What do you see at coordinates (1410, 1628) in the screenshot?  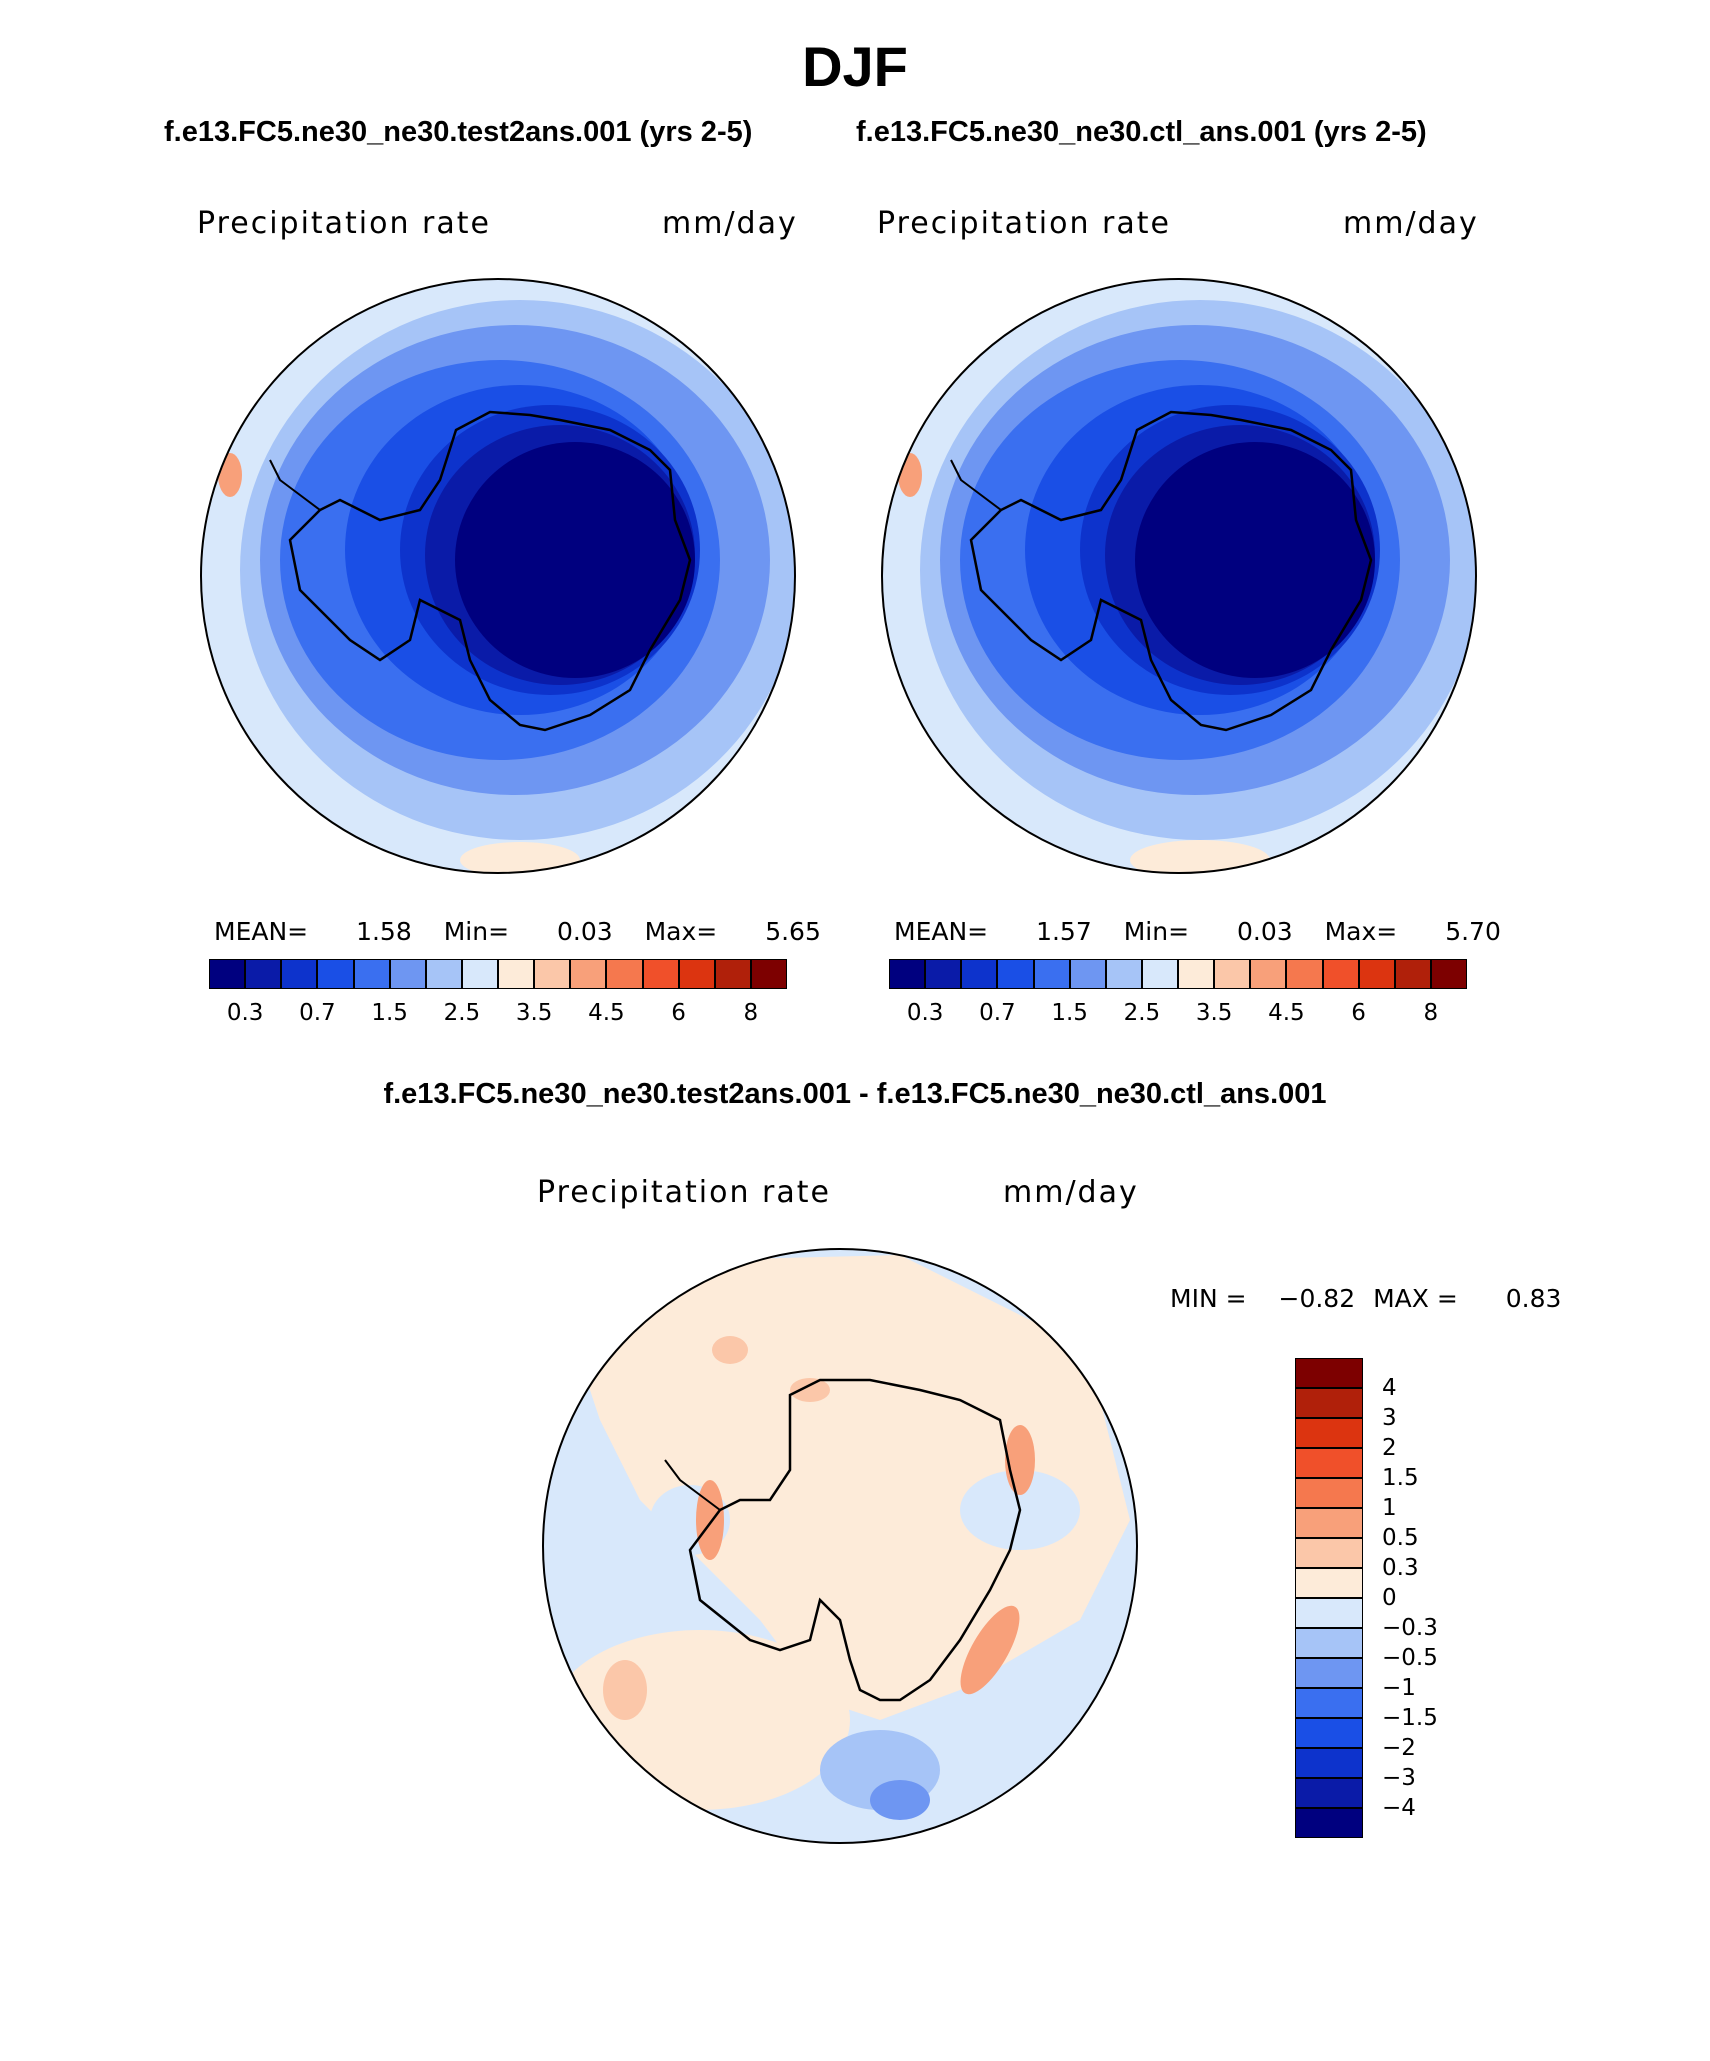 I see `colorbar-difference-tick-label: −0.3` at bounding box center [1410, 1628].